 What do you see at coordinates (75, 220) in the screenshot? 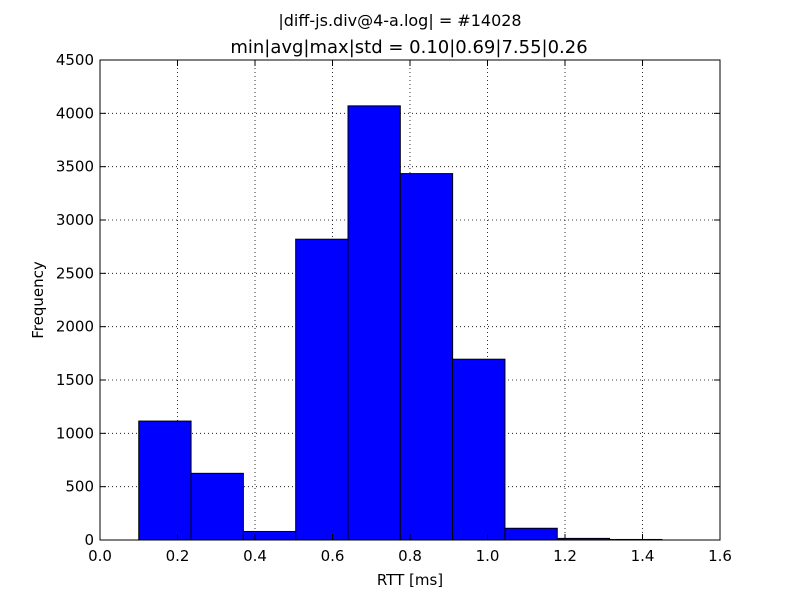
I see `y-tick-label: 3000` at bounding box center [75, 220].